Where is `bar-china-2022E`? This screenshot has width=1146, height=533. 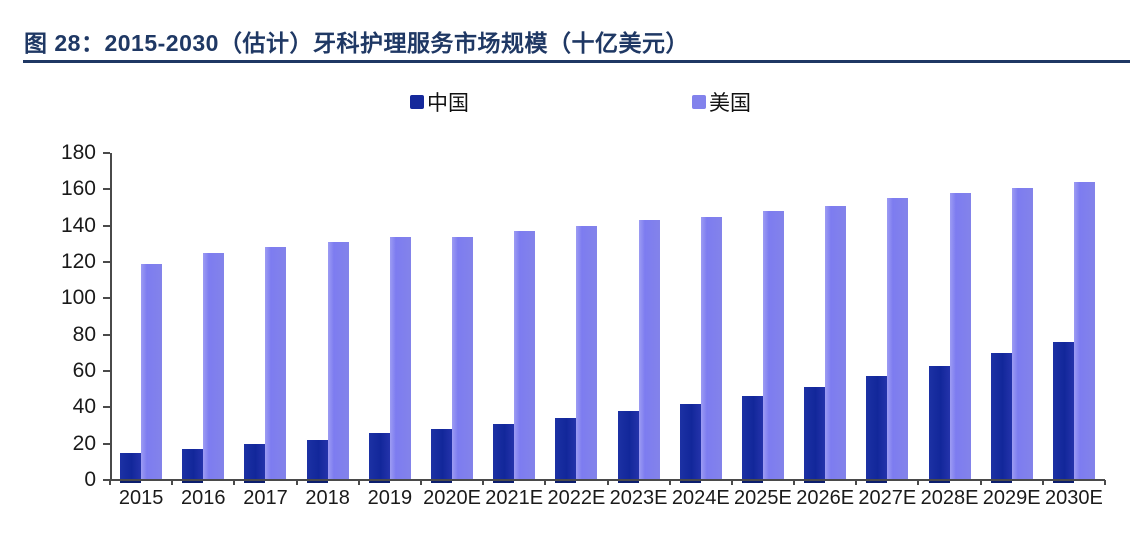 bar-china-2022E is located at coordinates (566, 450).